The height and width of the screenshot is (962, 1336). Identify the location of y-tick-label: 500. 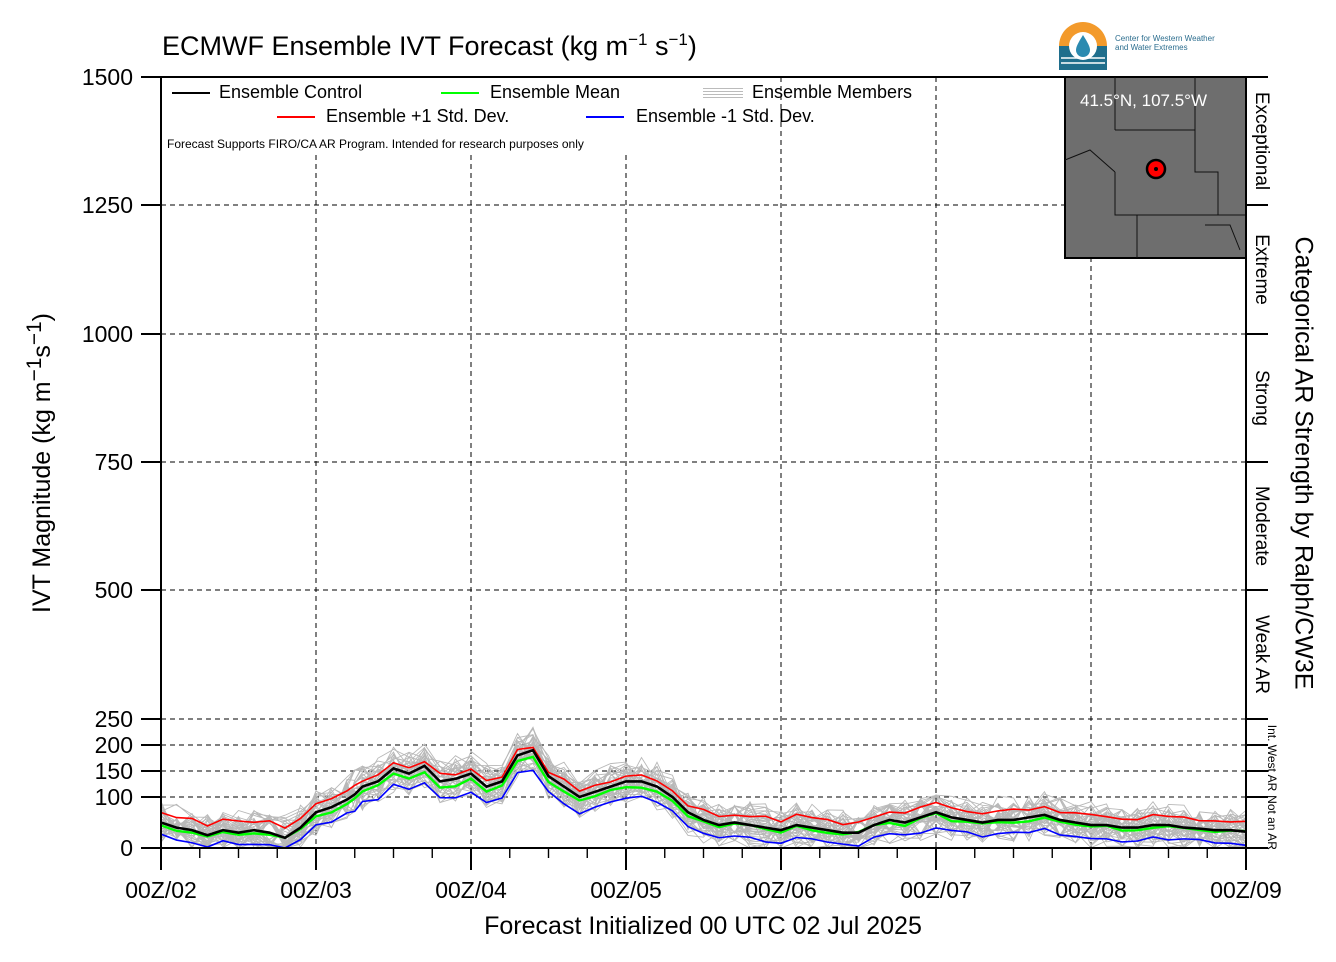
(114, 590).